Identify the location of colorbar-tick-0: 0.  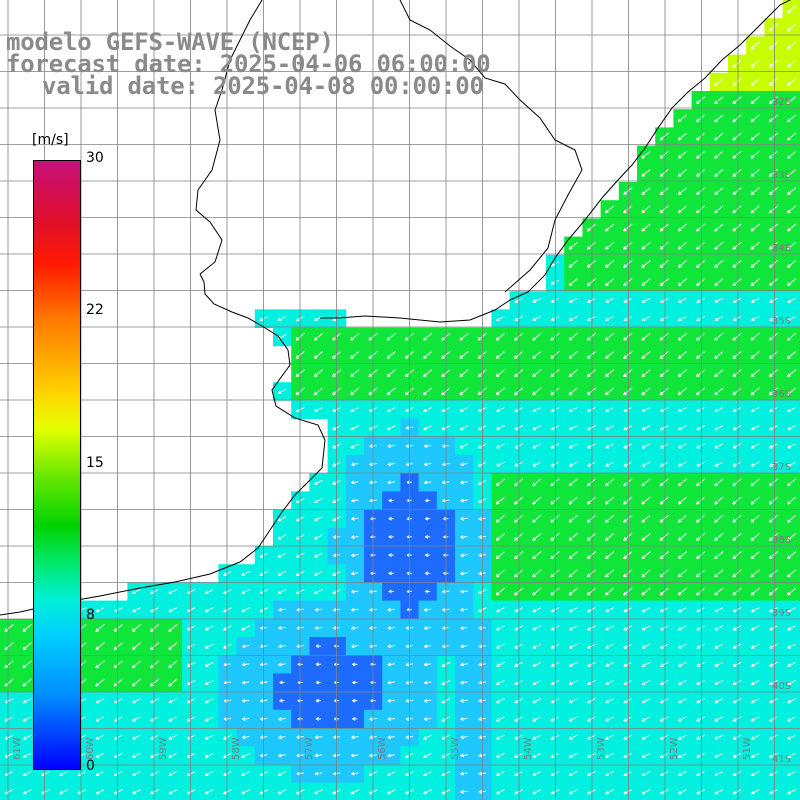
(90, 766).